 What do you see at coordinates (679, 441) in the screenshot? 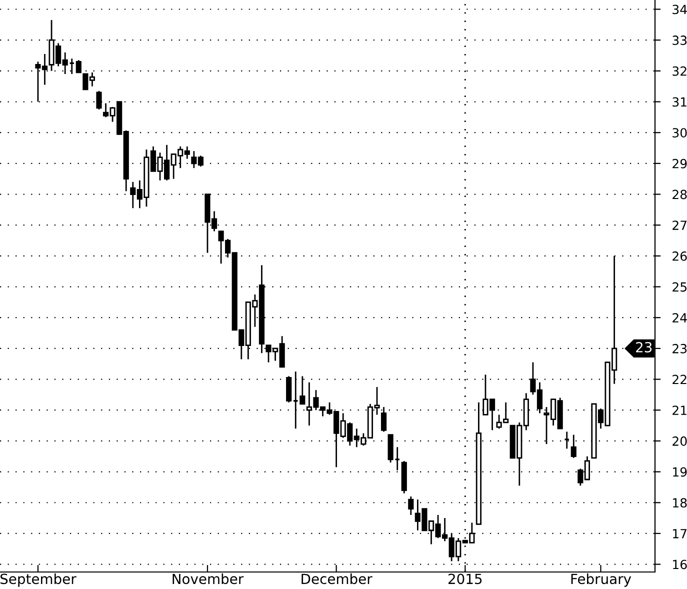
I see `y-tick-label: 20` at bounding box center [679, 441].